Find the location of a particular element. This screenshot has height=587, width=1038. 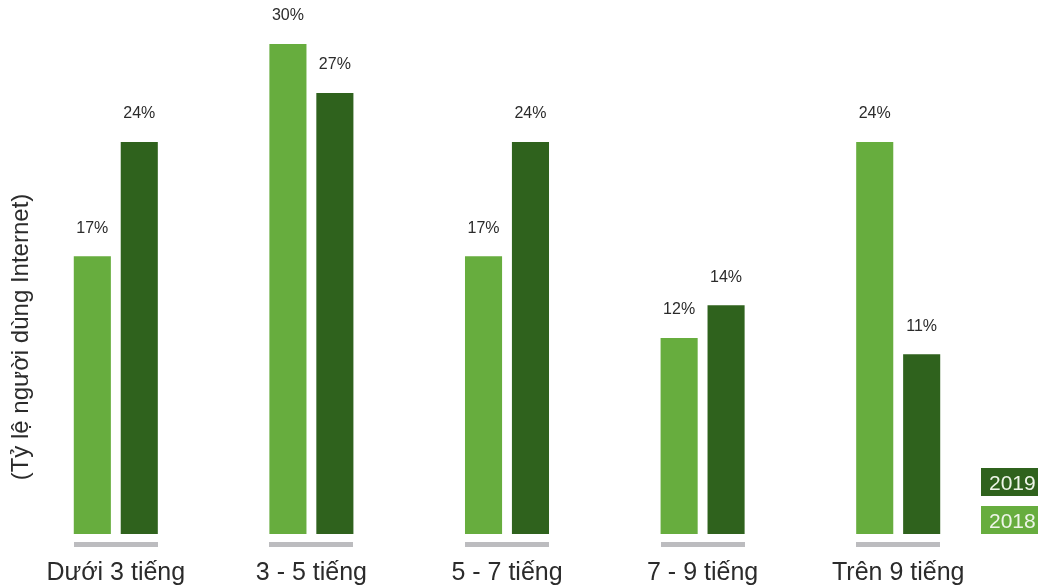

x-tick-label: Dưới 3 tiếng is located at coordinates (116, 570).